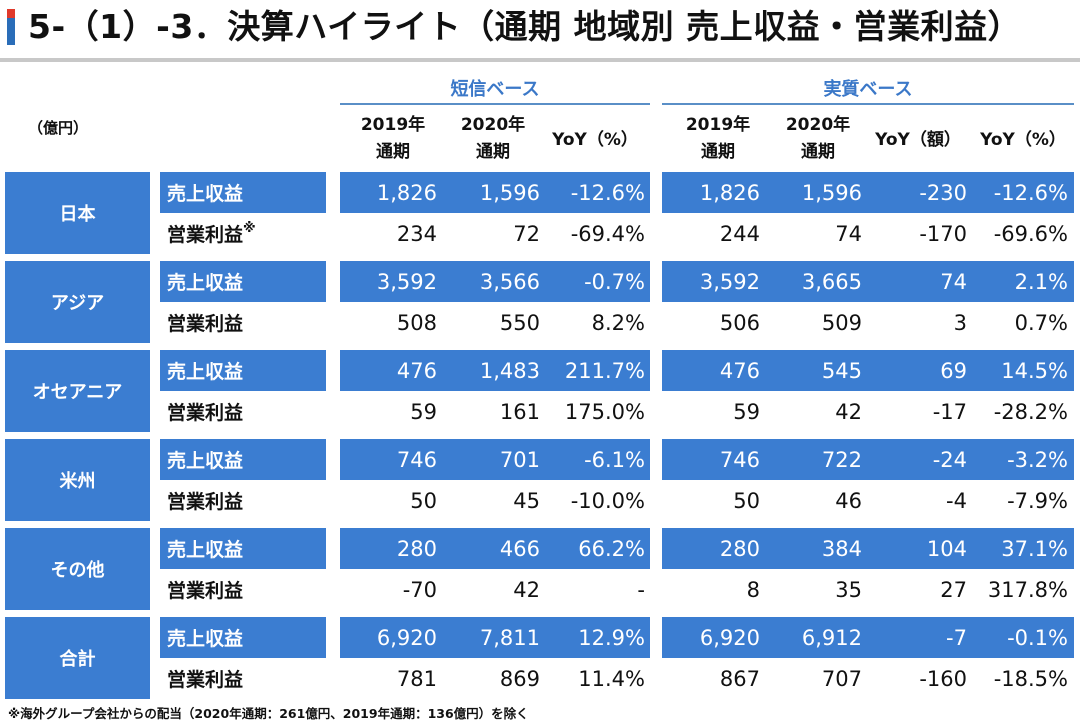  What do you see at coordinates (1034, 548) in the screenshot?
I see `revenue-value-cell: 37.1%` at bounding box center [1034, 548].